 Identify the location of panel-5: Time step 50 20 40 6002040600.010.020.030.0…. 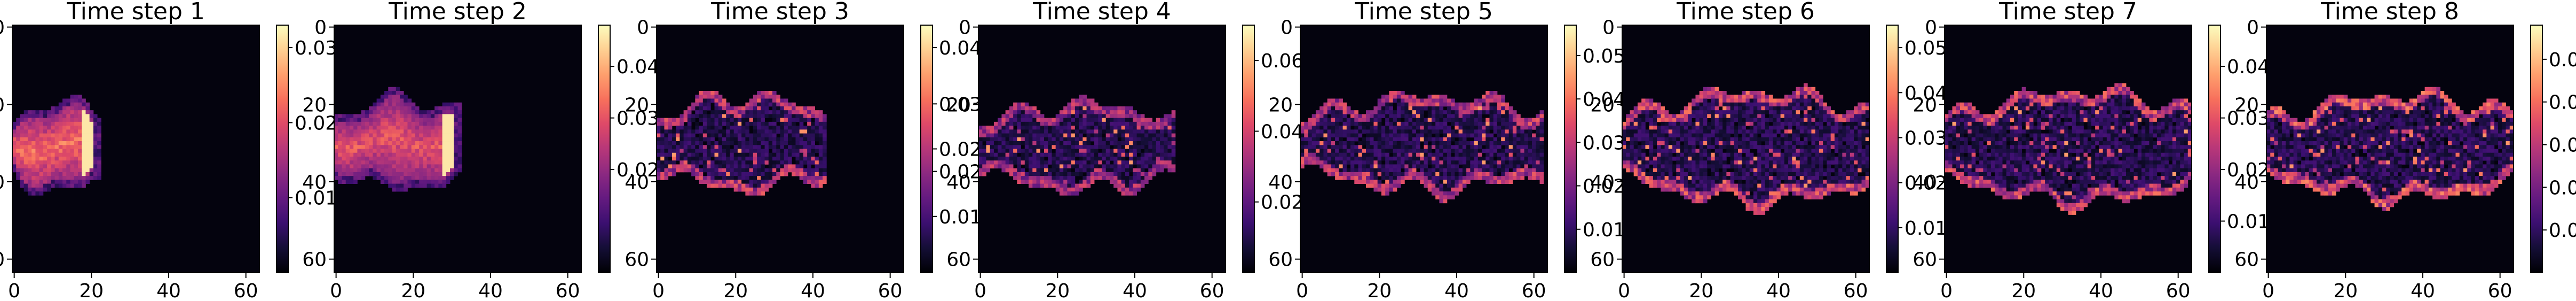
(1446, 150).